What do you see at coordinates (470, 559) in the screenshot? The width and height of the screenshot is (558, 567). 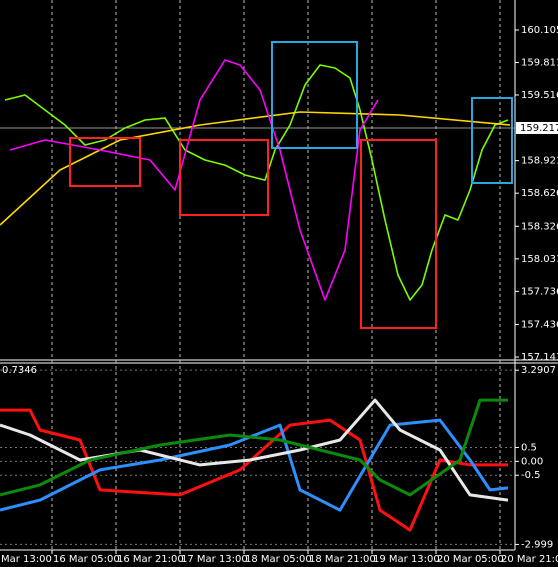 I see `x-tick-label: 20 Mar 05:00` at bounding box center [470, 559].